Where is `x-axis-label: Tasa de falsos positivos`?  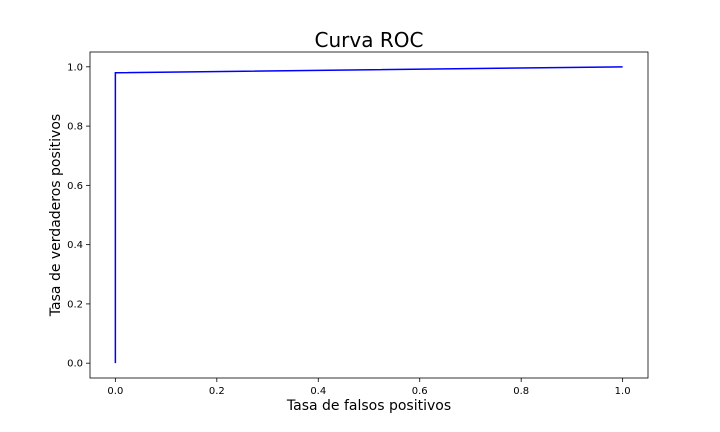
x-axis-label: Tasa de falsos positivos is located at coordinates (368, 406).